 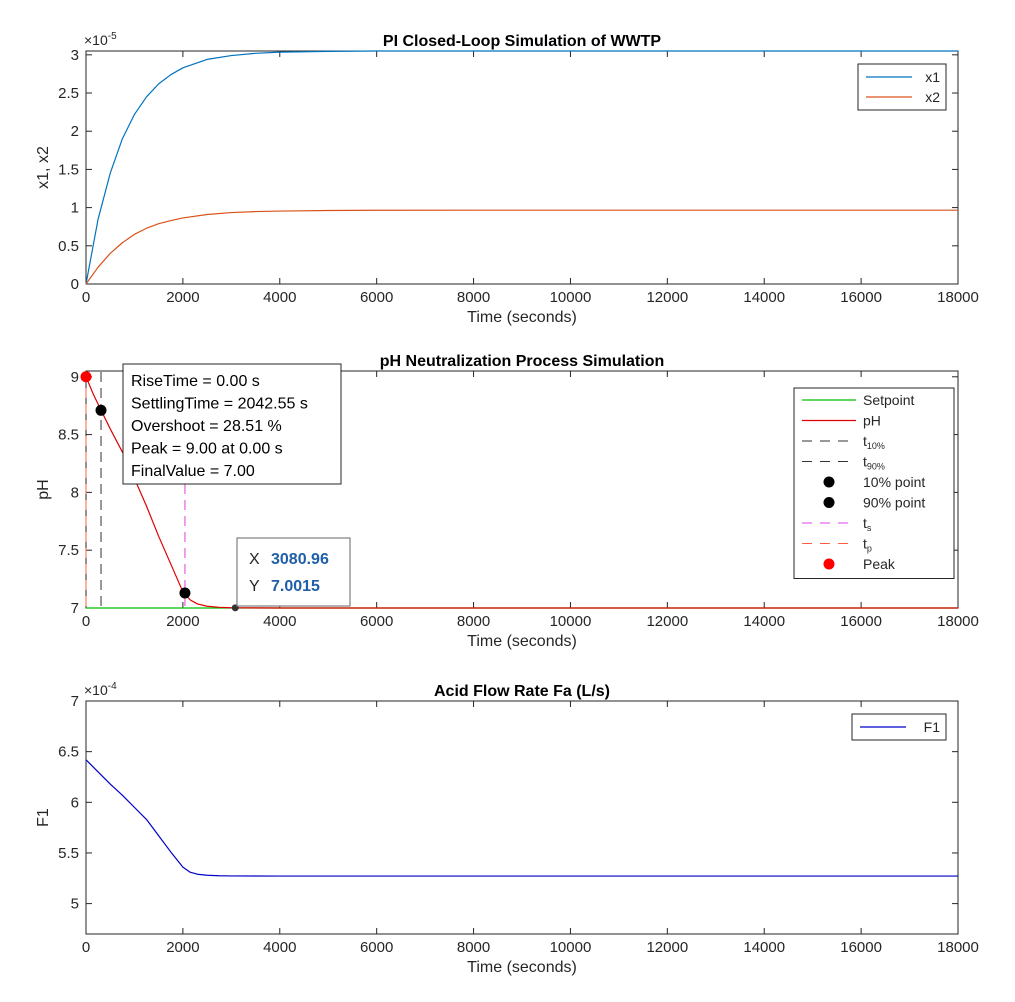 What do you see at coordinates (75, 55) in the screenshot?
I see `y-tick-label: 3` at bounding box center [75, 55].